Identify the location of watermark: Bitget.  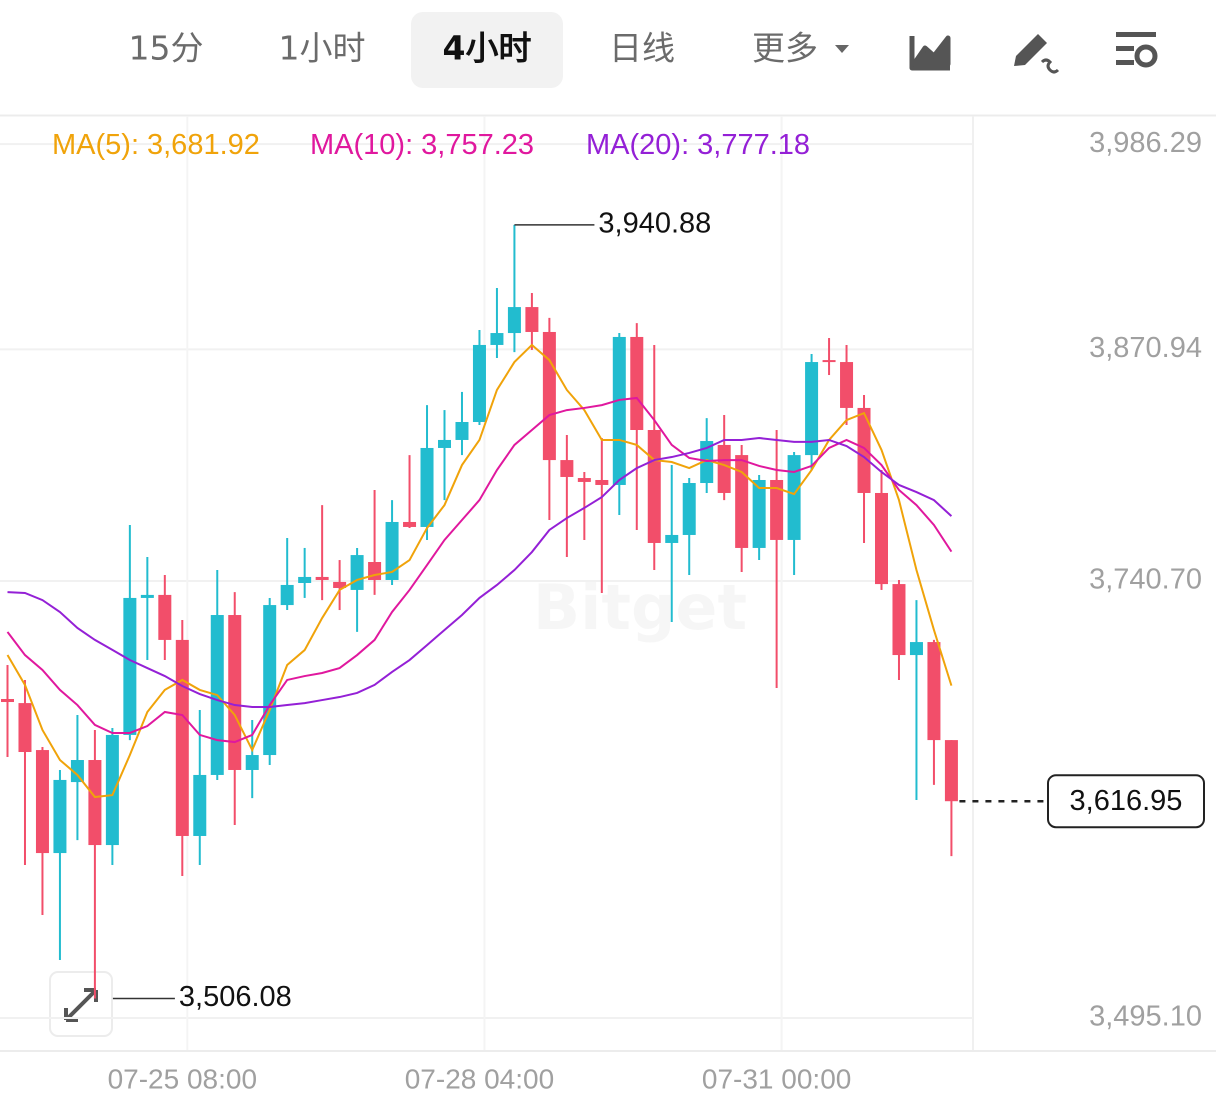
(640, 607).